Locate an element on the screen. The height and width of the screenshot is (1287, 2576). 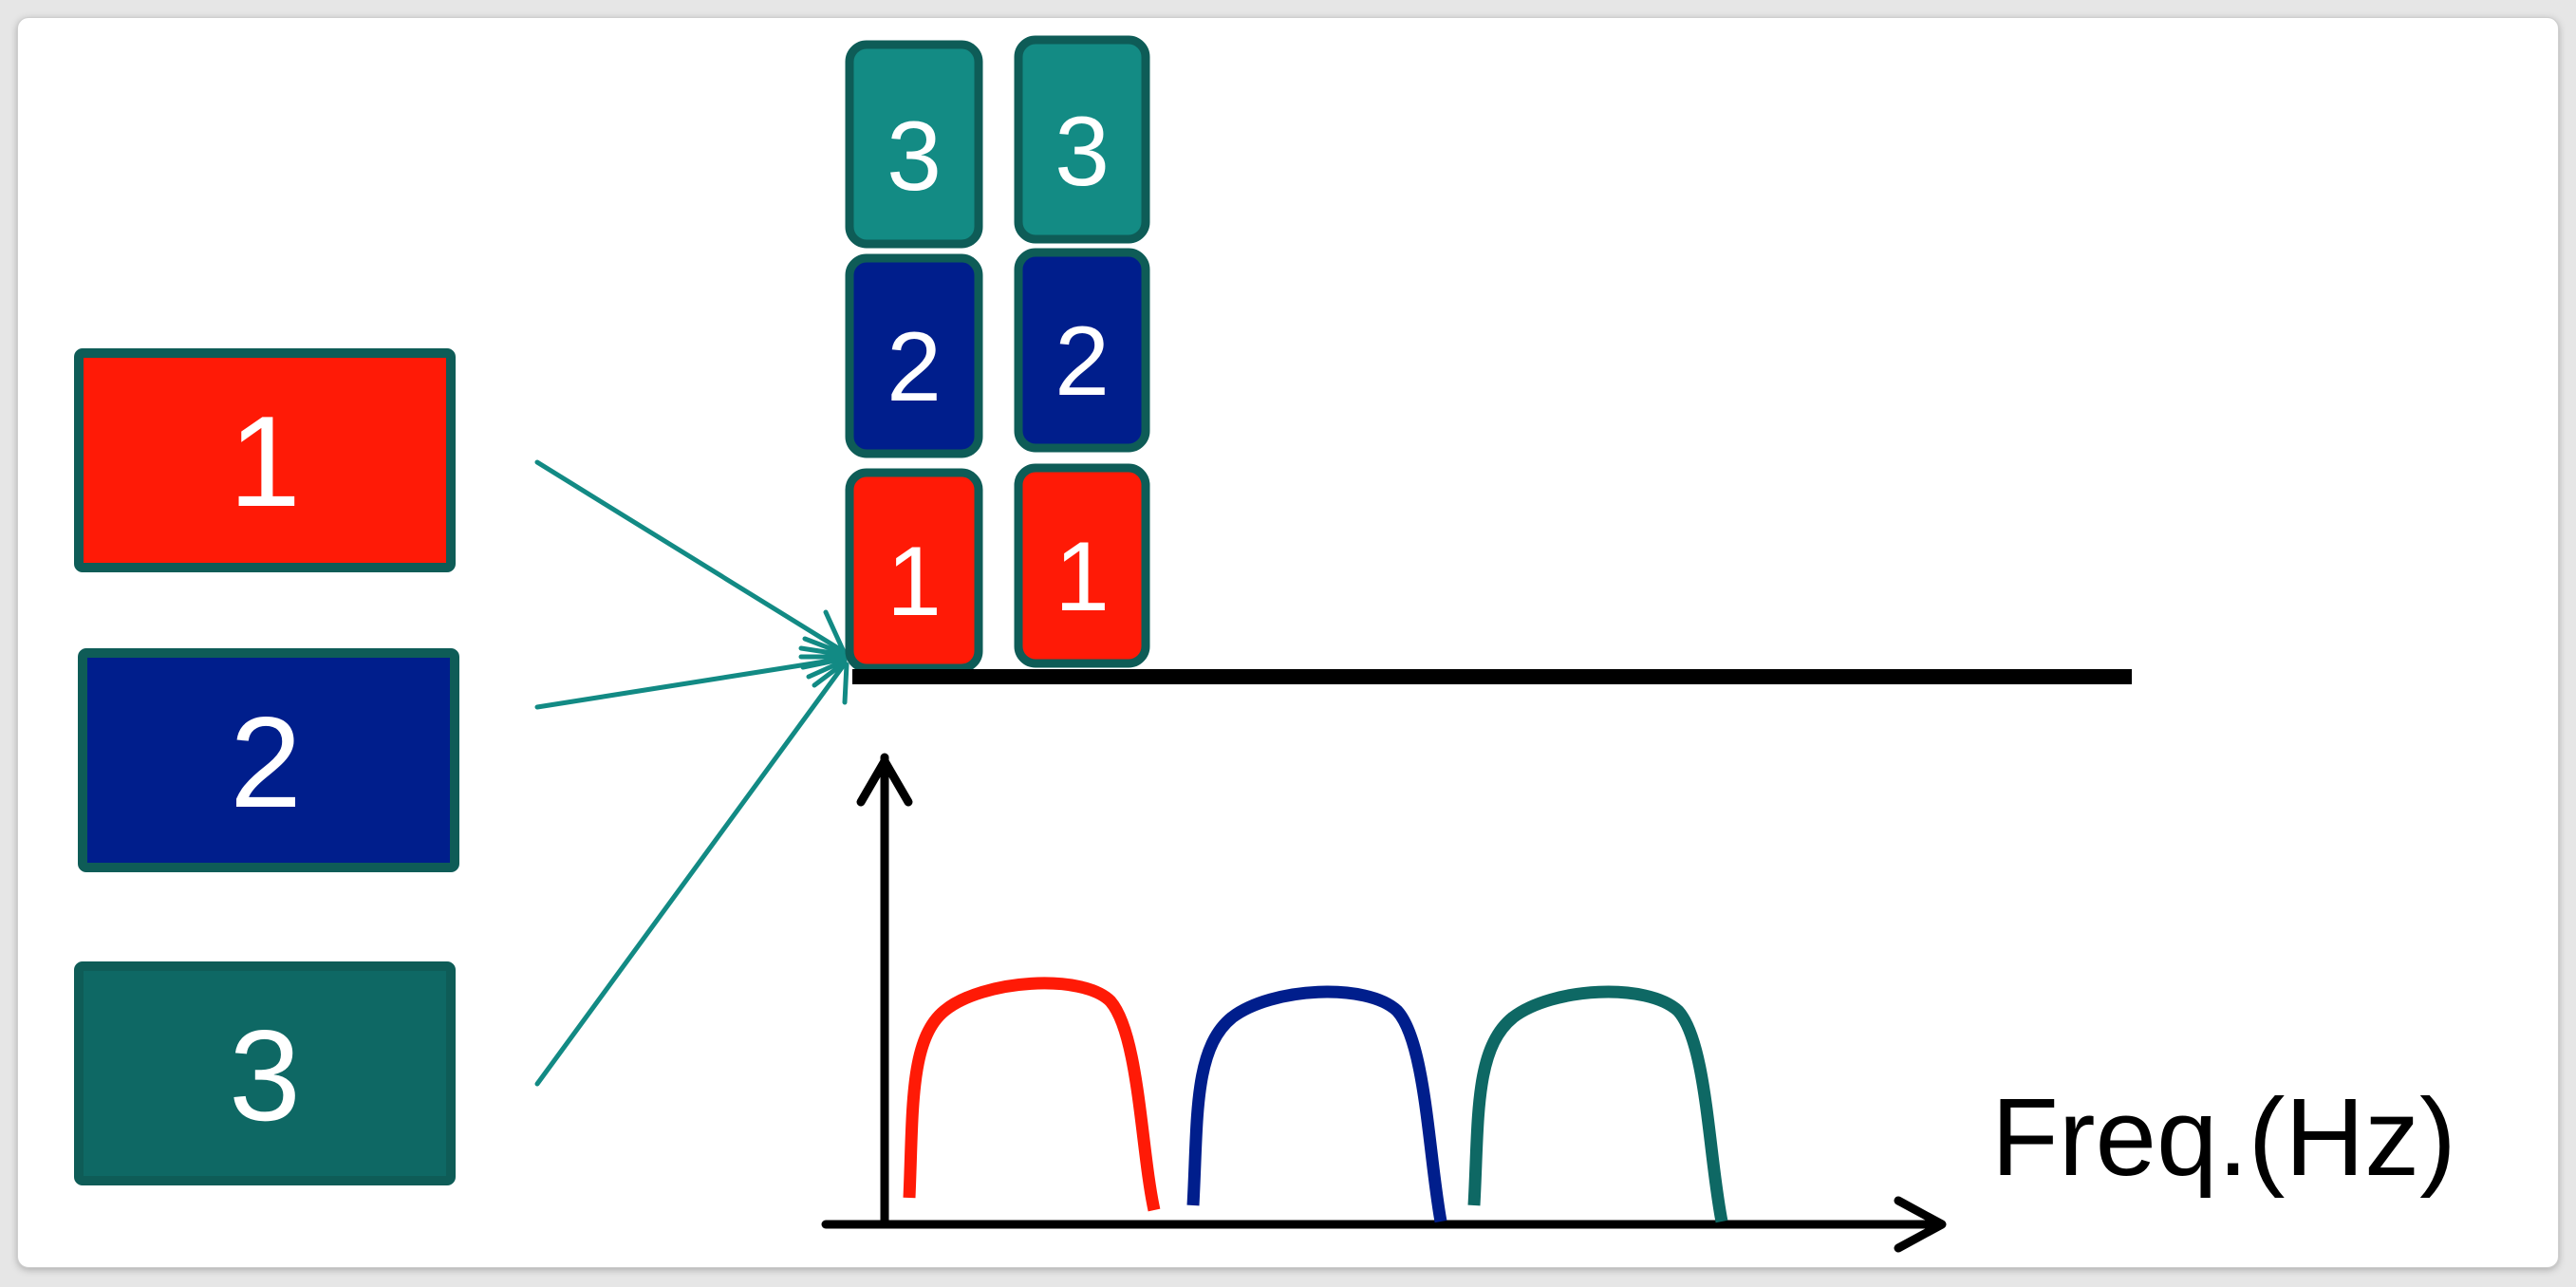
arrow-up-icon is located at coordinates (884, 782).